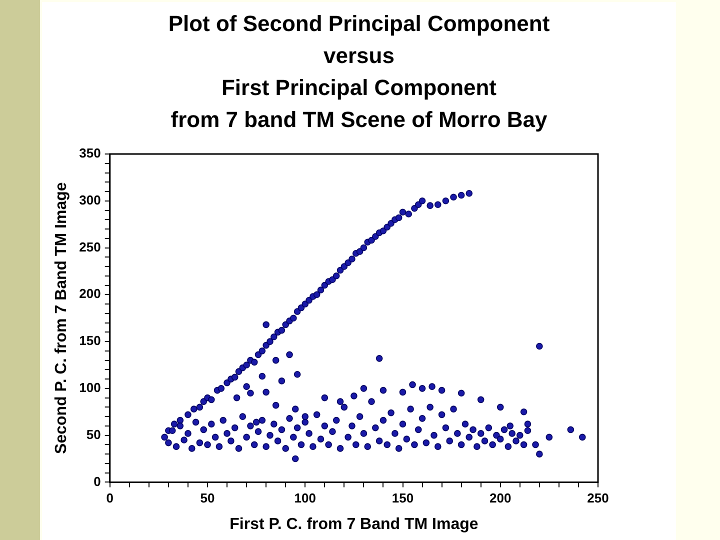  What do you see at coordinates (97, 481) in the screenshot?
I see `y-tick-label: 0` at bounding box center [97, 481].